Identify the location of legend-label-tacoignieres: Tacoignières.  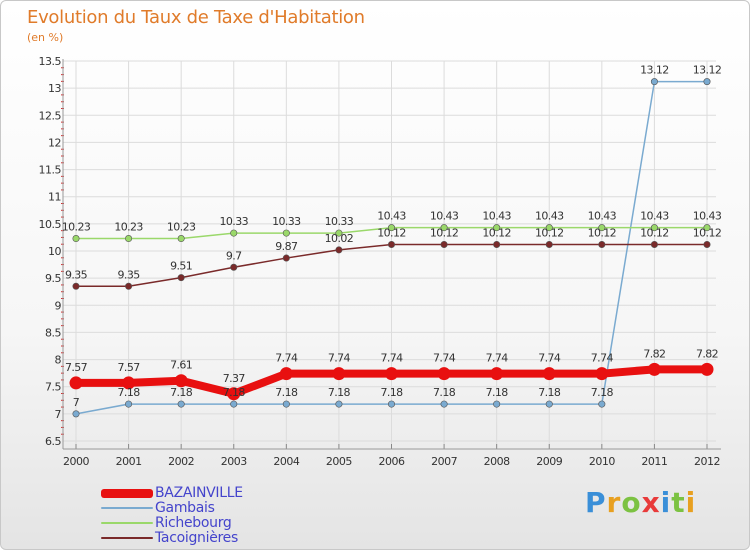
(196, 538).